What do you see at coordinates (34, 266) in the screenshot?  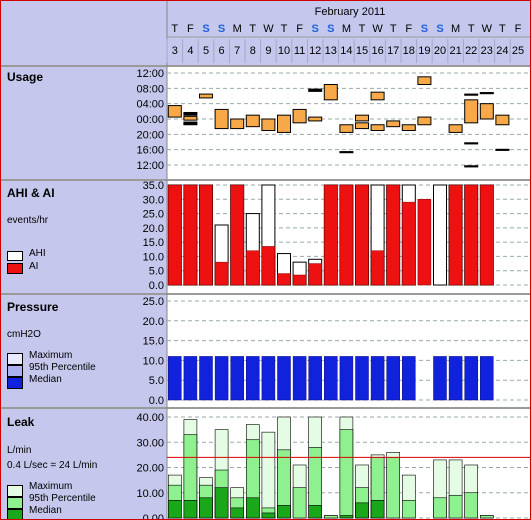 I see `legend-label-ai: AI` at bounding box center [34, 266].